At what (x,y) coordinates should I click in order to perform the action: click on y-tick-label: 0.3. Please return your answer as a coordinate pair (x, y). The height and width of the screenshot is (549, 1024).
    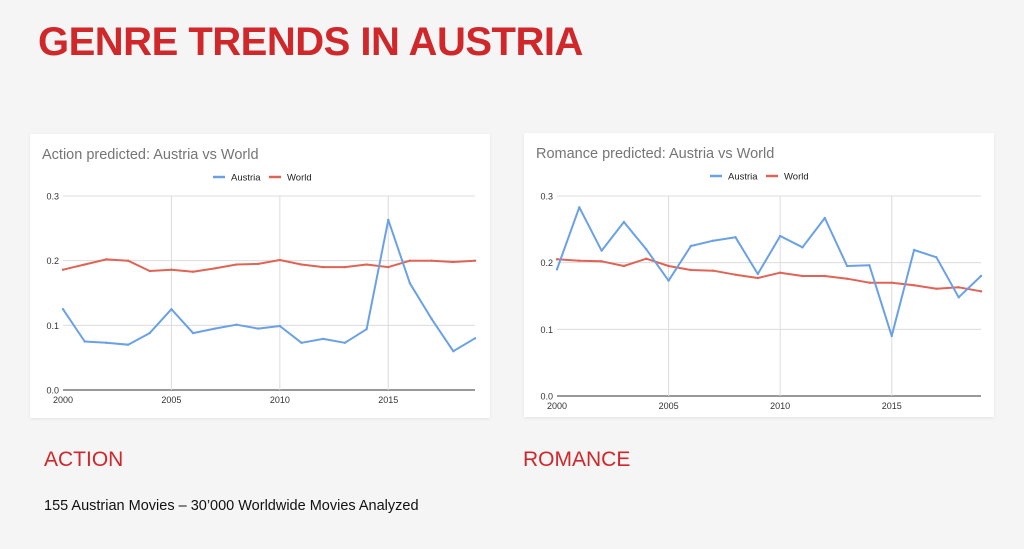
    Looking at the image, I should click on (546, 197).